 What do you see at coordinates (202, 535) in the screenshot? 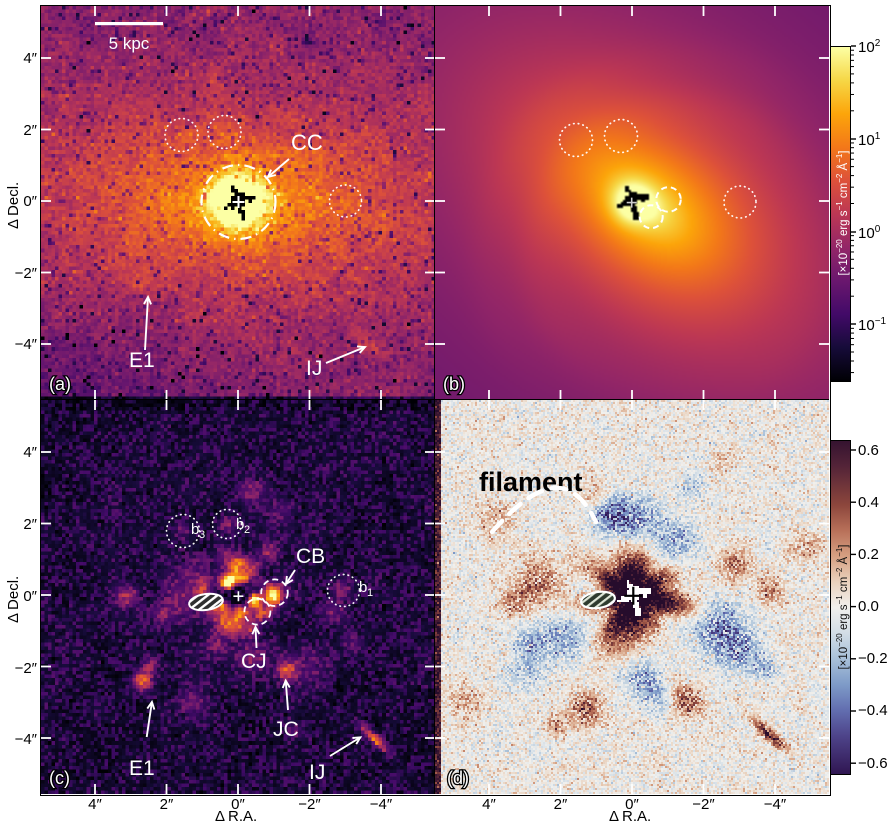
I see `svg-text: 3` at bounding box center [202, 535].